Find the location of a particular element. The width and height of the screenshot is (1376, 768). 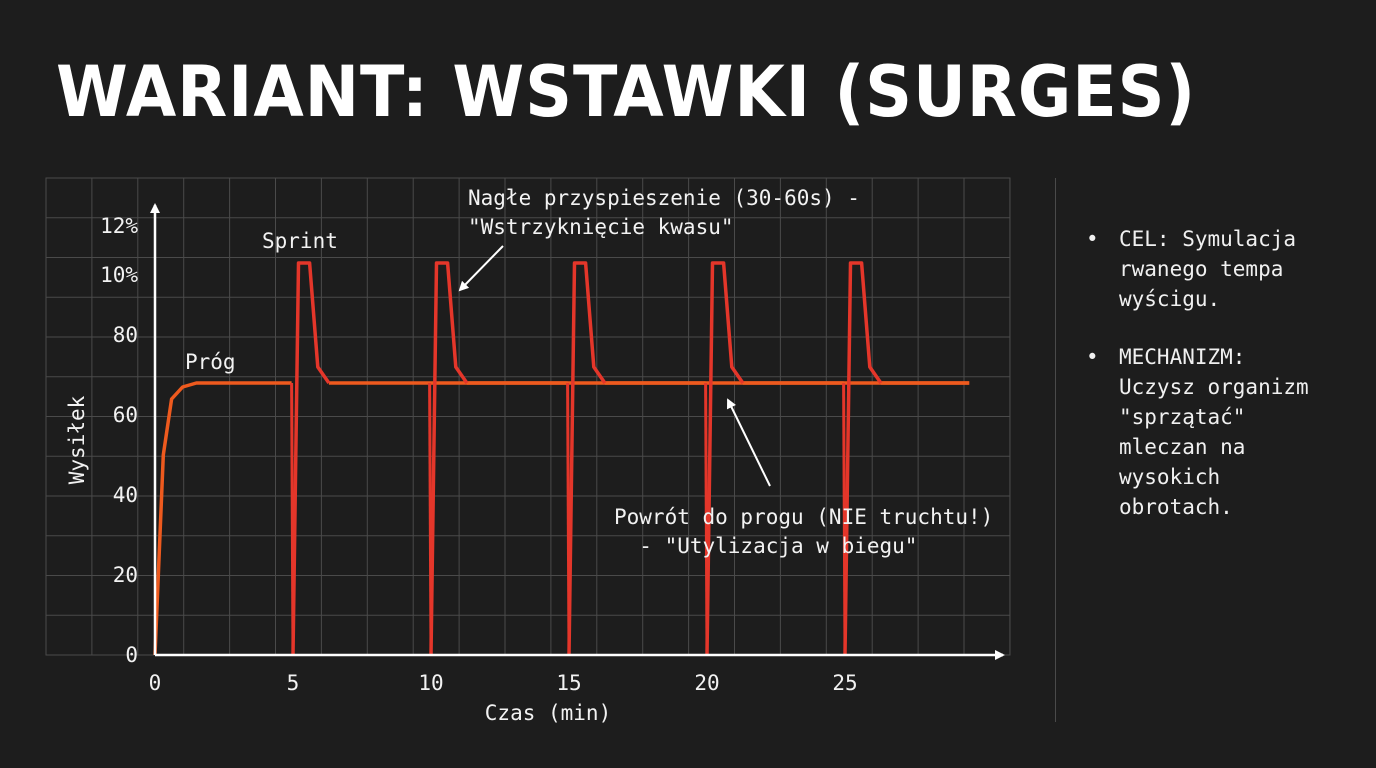

x-tick-label: 10 is located at coordinates (430, 683).